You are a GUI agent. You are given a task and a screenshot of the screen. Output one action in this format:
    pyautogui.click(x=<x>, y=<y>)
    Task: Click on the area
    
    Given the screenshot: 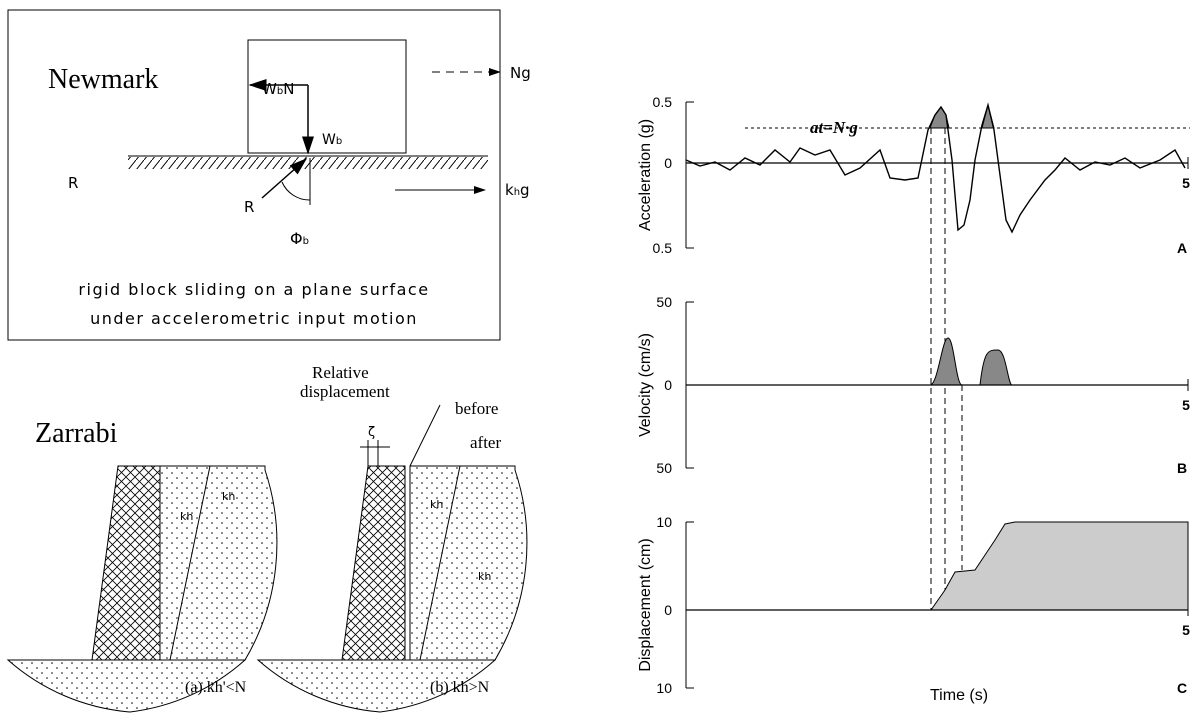 What is the action you would take?
    pyautogui.click(x=1059, y=566)
    